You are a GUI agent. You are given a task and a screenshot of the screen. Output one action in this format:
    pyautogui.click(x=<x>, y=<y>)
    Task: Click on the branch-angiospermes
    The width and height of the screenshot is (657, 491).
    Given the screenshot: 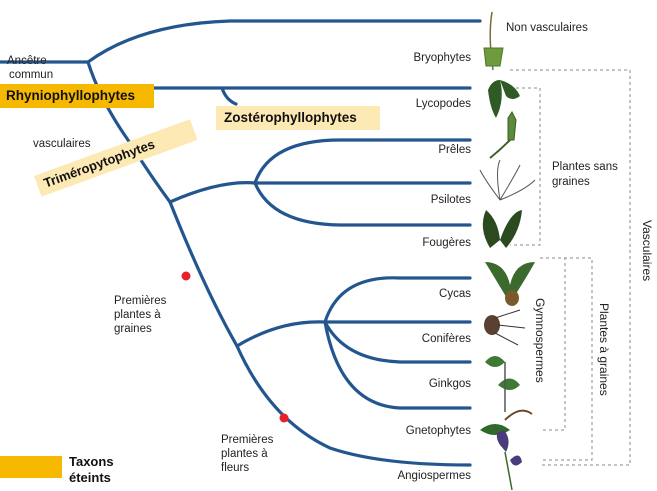 What is the action you would take?
    pyautogui.click(x=353, y=405)
    